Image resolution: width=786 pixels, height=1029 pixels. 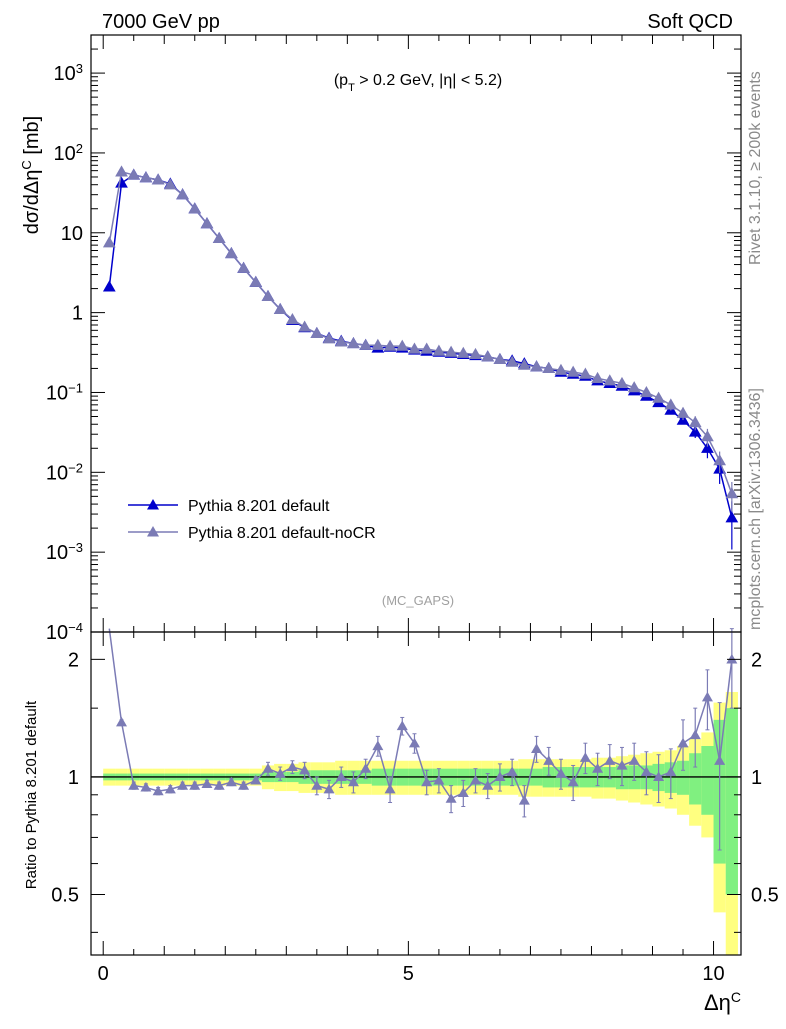 What do you see at coordinates (755, 168) in the screenshot?
I see `side-label-rivet: Rivet 3.1.10, ≥ 200k events` at bounding box center [755, 168].